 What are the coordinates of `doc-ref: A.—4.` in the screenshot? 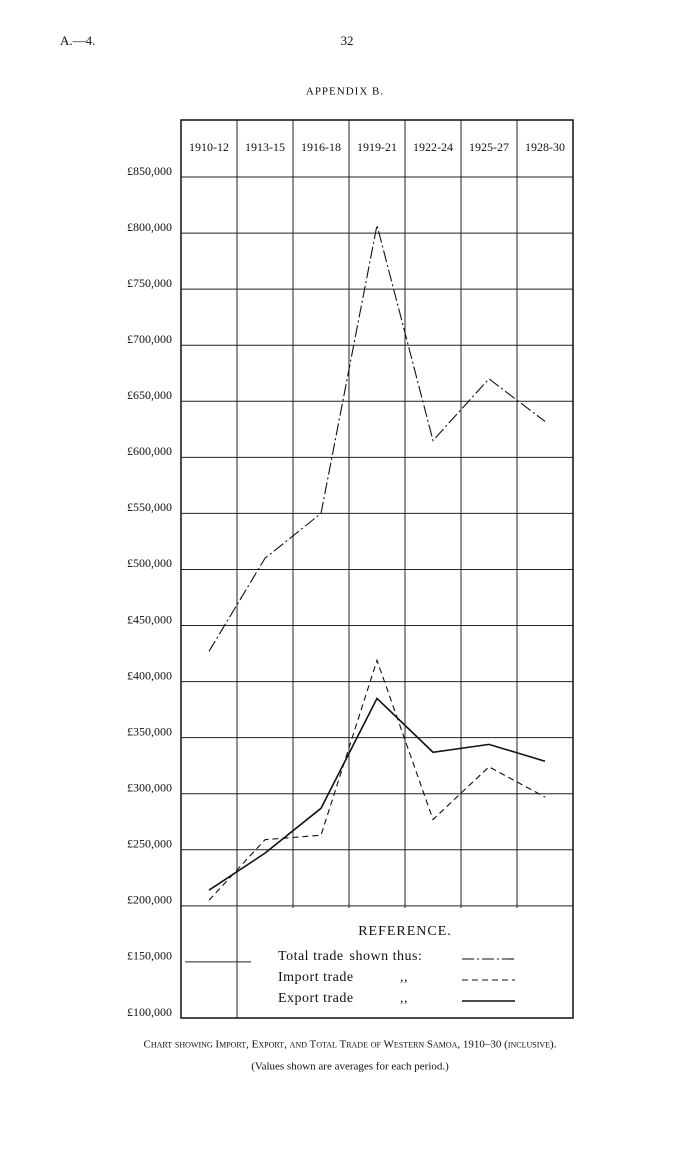 It's located at (77, 40).